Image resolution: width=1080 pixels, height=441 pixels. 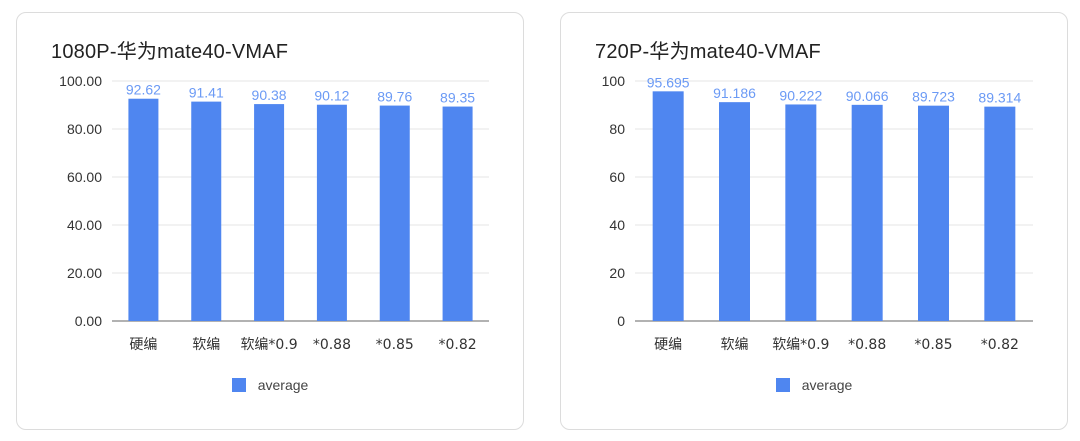 I want to click on y-tick-label: 40, so click(x=617, y=225).